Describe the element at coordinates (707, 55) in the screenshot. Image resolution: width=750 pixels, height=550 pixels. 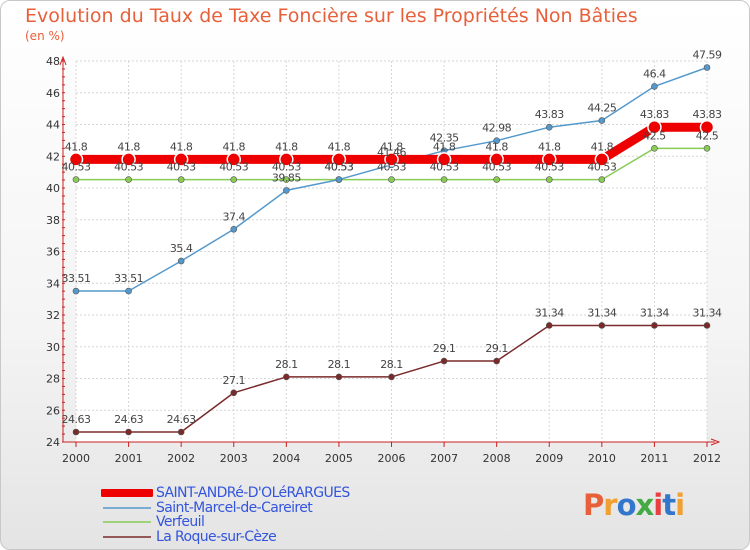
I see `data-label: 47.59` at that location.